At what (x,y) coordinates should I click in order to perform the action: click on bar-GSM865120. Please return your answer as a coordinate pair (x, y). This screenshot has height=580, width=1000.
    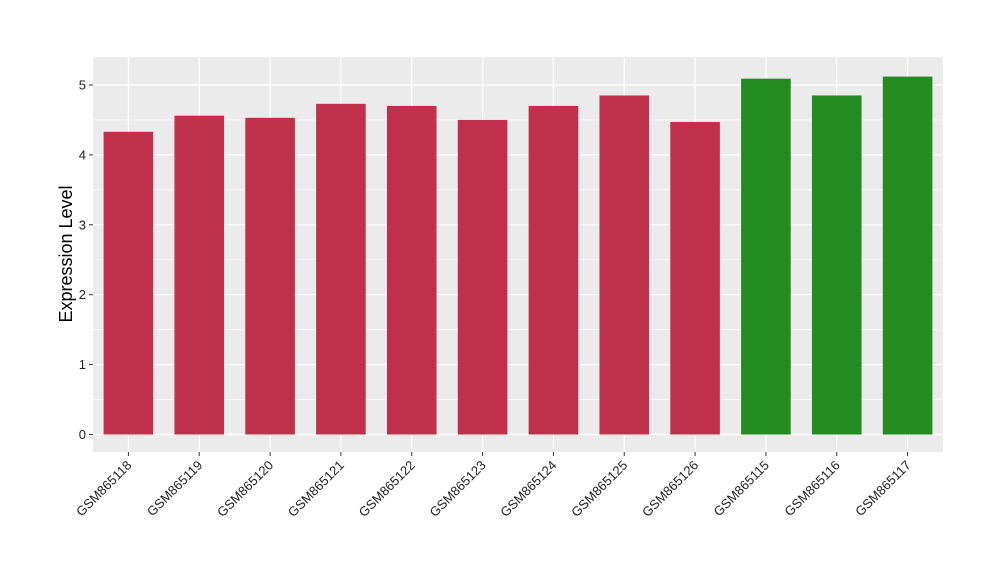
    Looking at the image, I should click on (270, 276).